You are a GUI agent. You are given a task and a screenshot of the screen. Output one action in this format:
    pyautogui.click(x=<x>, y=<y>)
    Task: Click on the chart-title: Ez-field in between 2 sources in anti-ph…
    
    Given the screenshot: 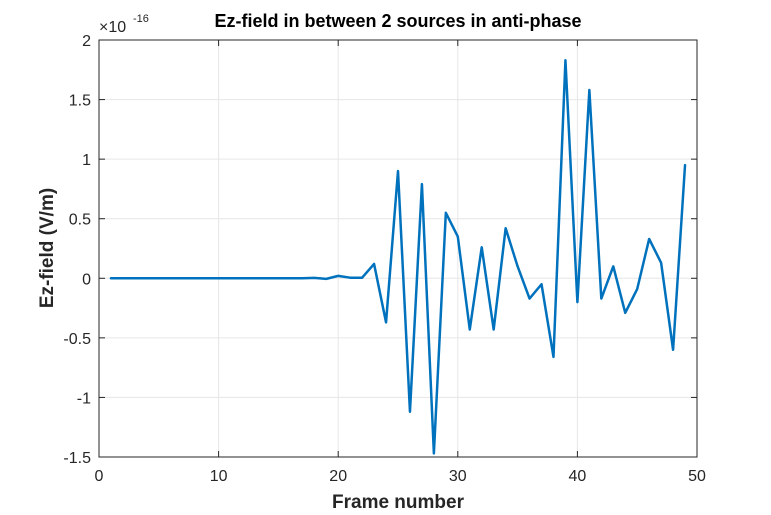 What is the action you would take?
    pyautogui.click(x=397, y=21)
    